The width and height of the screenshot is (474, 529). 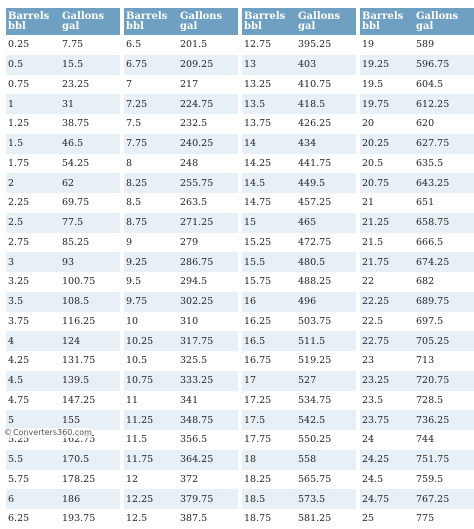 I want to click on table-row: 4.75 147.25, so click(x=63, y=400).